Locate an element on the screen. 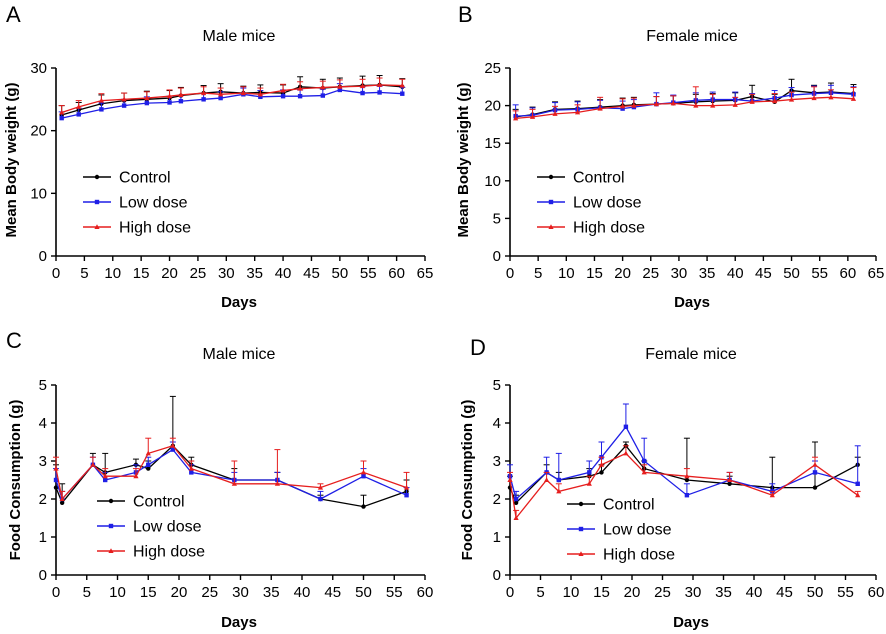 Image resolution: width=886 pixels, height=634 pixels. x-tick-label: 65 is located at coordinates (425, 273).